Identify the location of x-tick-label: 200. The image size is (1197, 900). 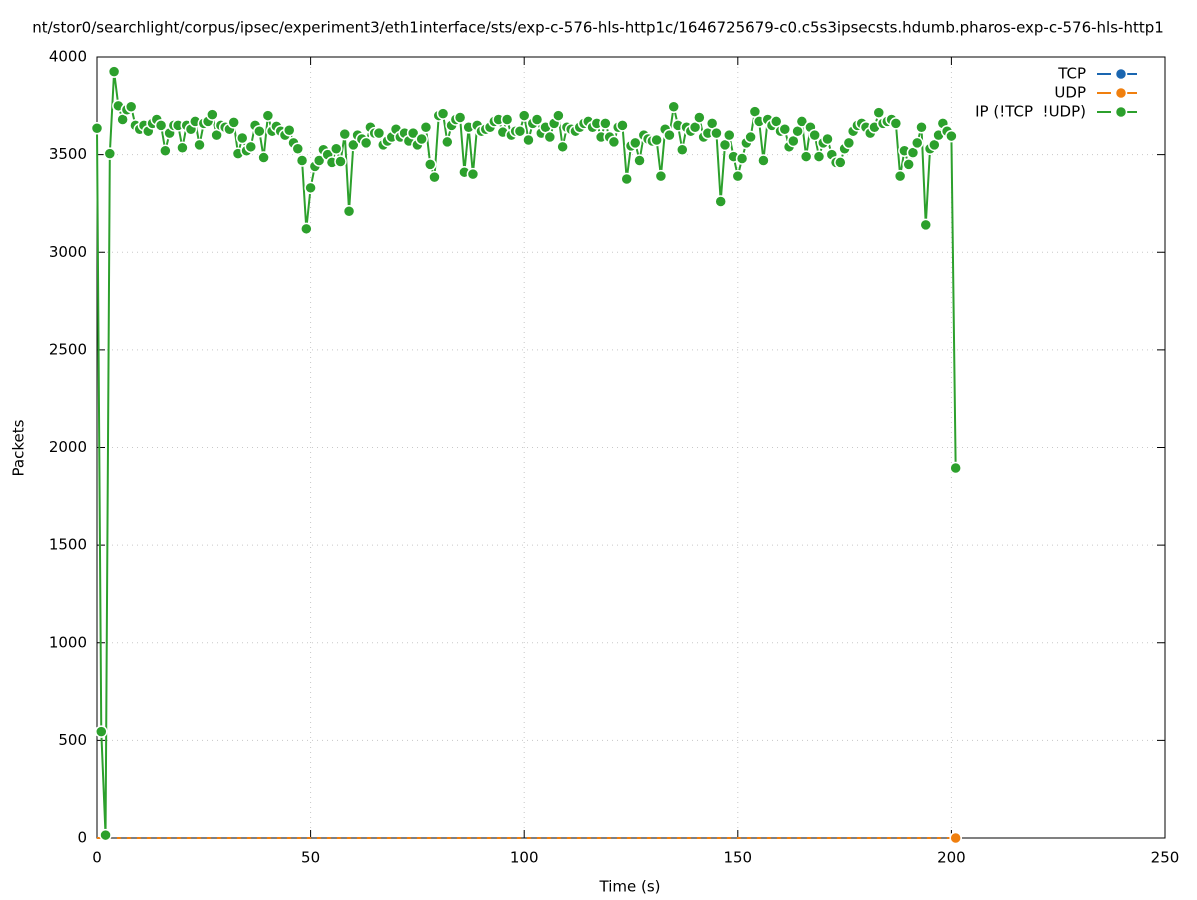
(951, 858).